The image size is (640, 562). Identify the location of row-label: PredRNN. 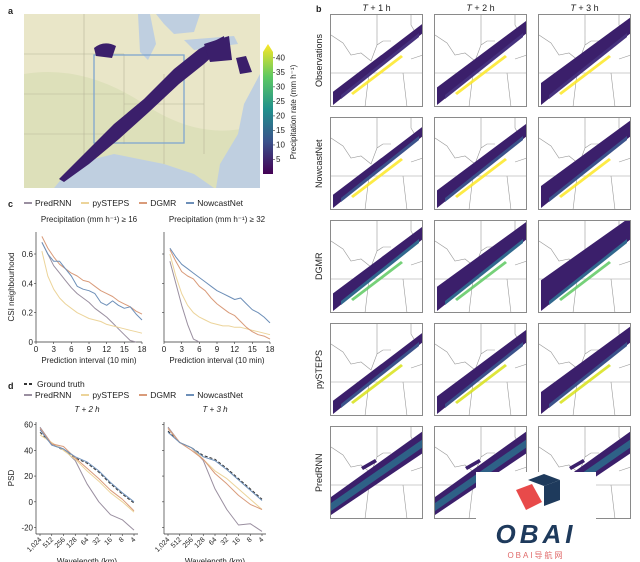
(319, 472).